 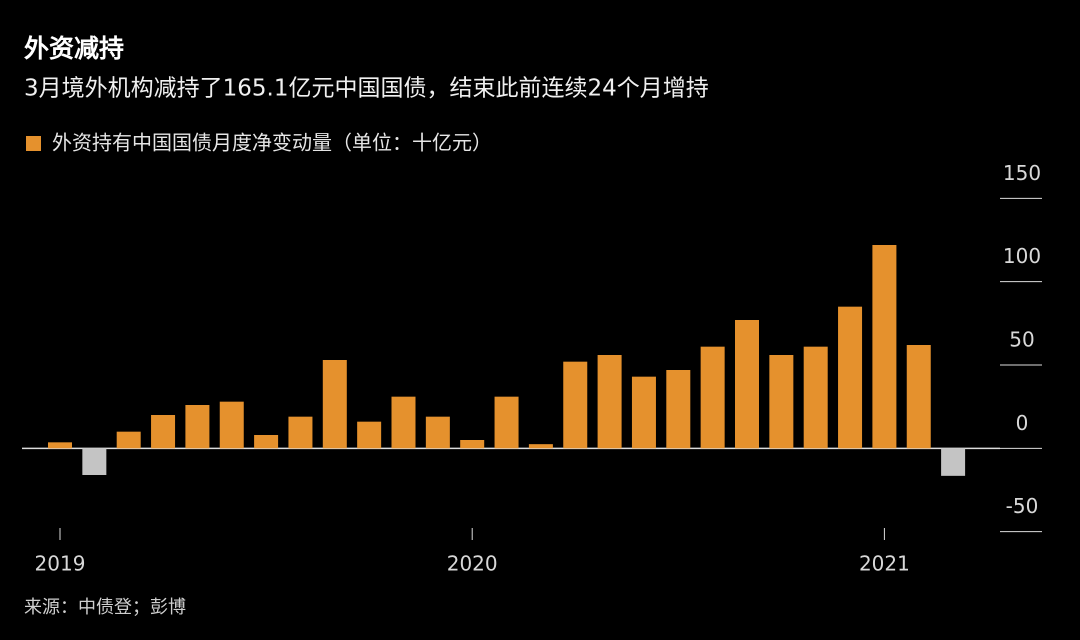 What do you see at coordinates (105, 607) in the screenshot?
I see `source-note: 来源：中债登；彭博` at bounding box center [105, 607].